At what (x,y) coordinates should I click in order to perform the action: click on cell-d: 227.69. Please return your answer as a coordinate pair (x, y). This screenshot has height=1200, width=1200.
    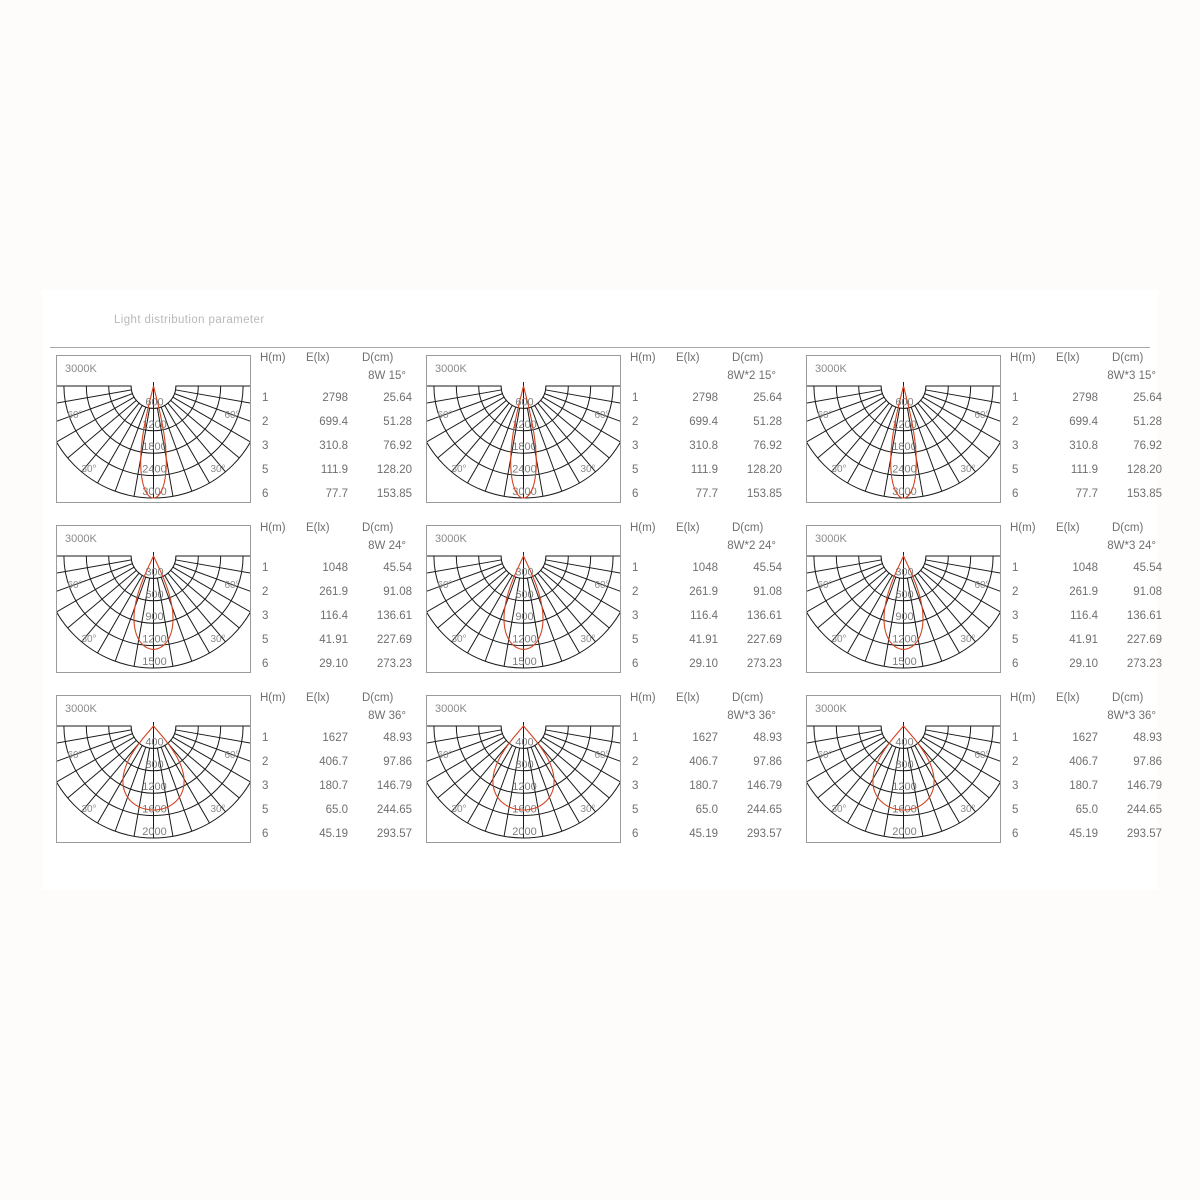
    Looking at the image, I should click on (764, 640).